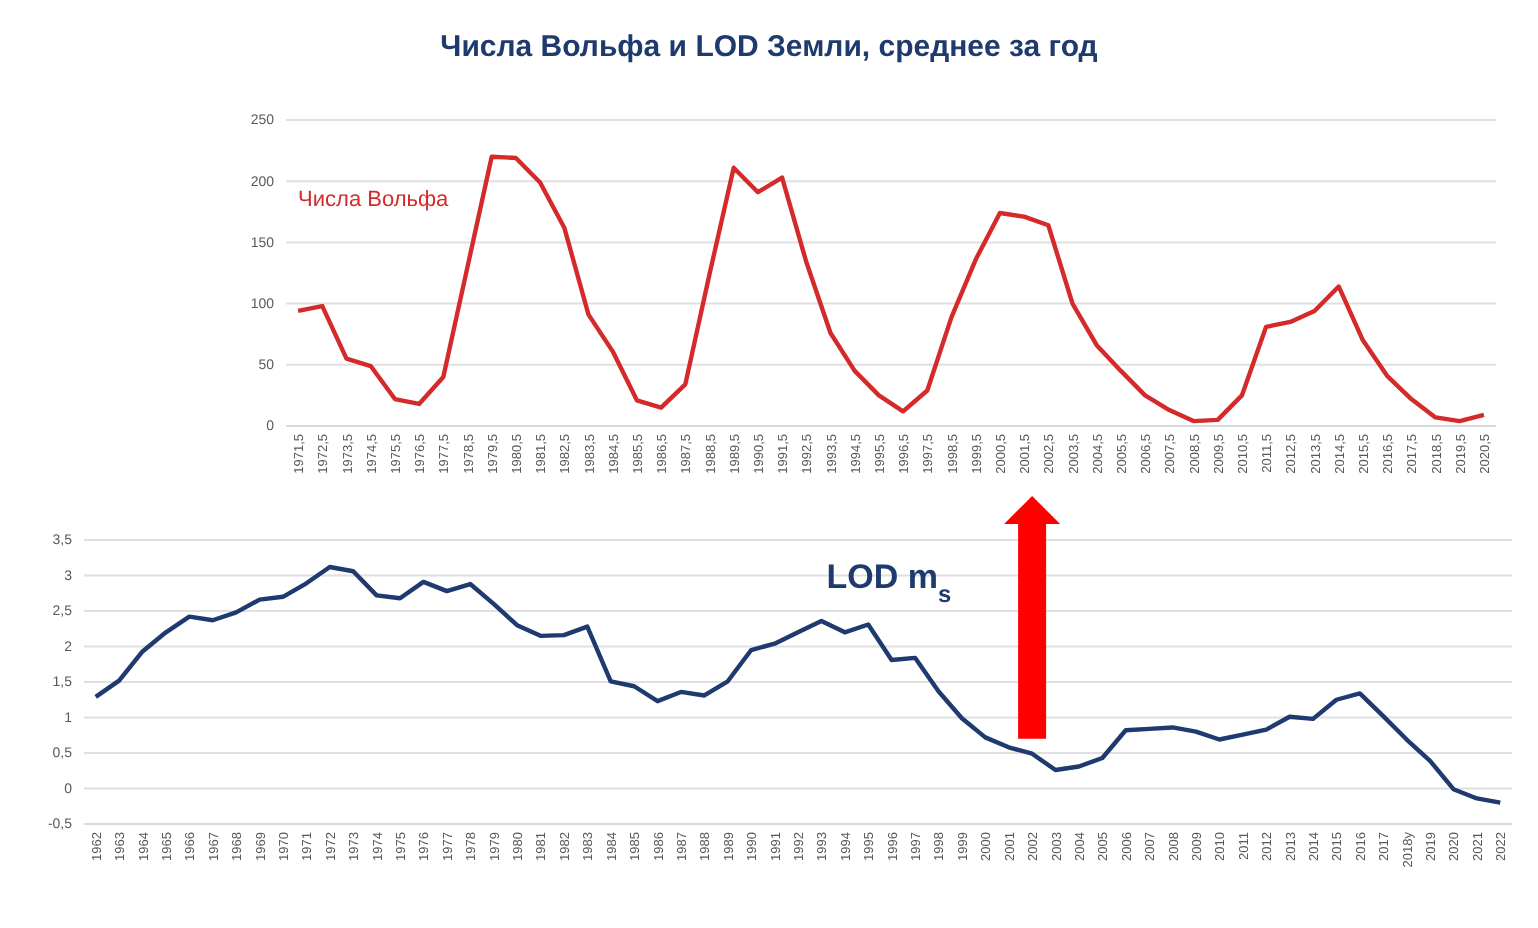  I want to click on chart-title: Числа Вольфа и LOD Земли, среднее за год, so click(769, 47).